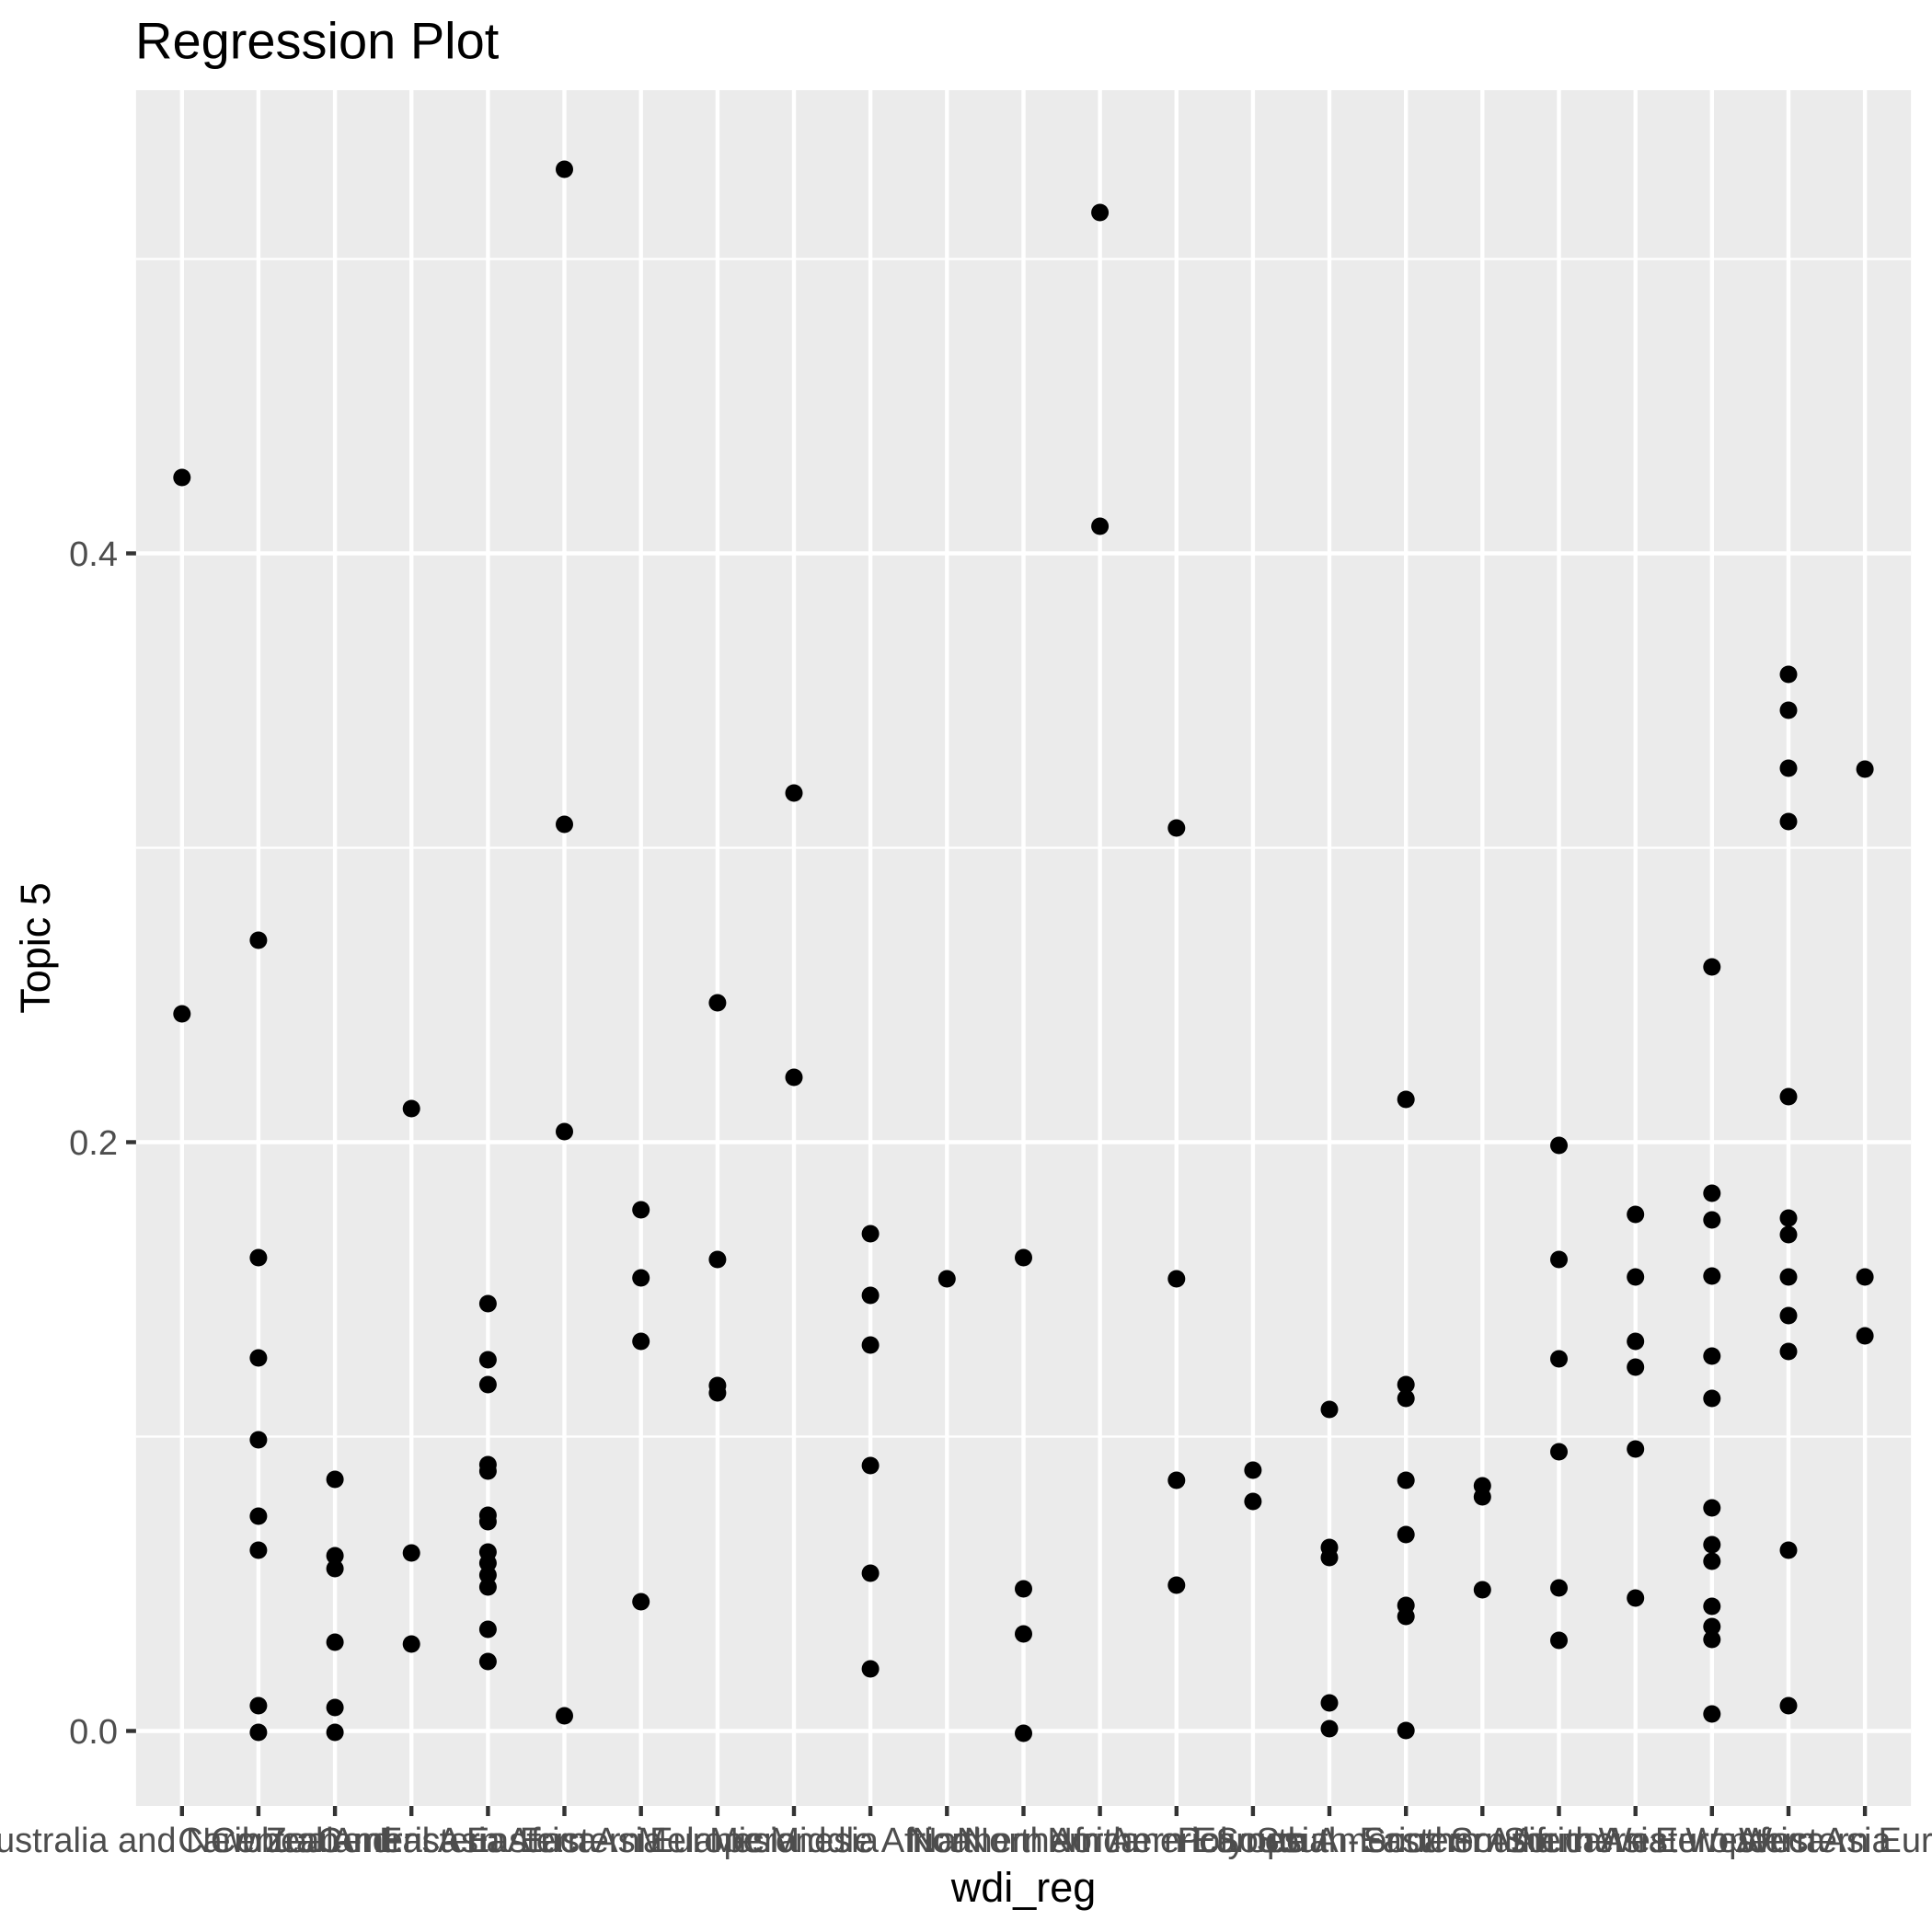  I want to click on svg-text: South-Eastern Asia, so click(1407, 1841).